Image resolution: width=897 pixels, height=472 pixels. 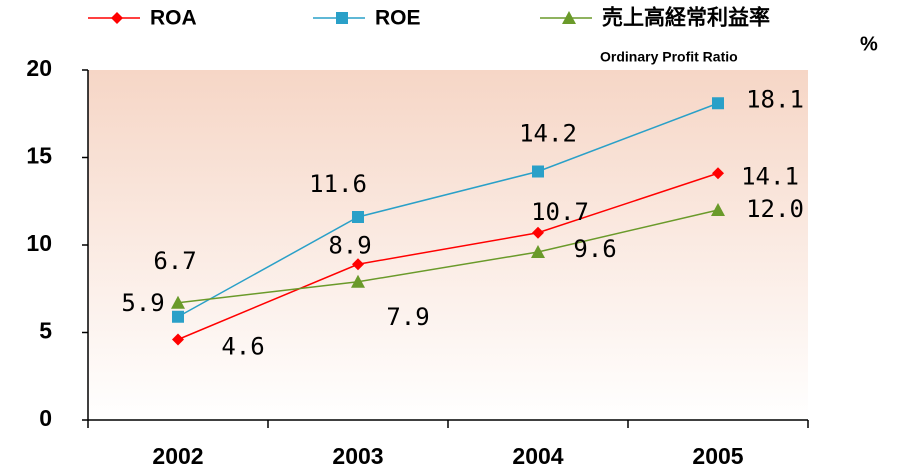 What do you see at coordinates (775, 99) in the screenshot?
I see `data-label: 18.1` at bounding box center [775, 99].